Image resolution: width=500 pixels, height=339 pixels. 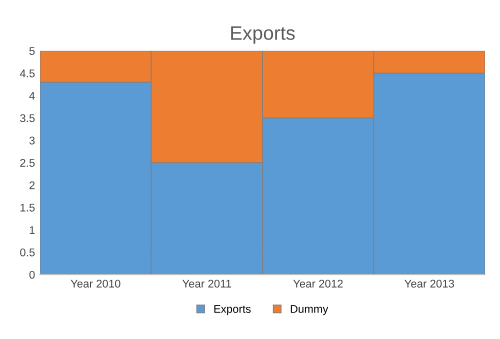 What do you see at coordinates (429, 284) in the screenshot?
I see `x-tick-label: Year 2013` at bounding box center [429, 284].